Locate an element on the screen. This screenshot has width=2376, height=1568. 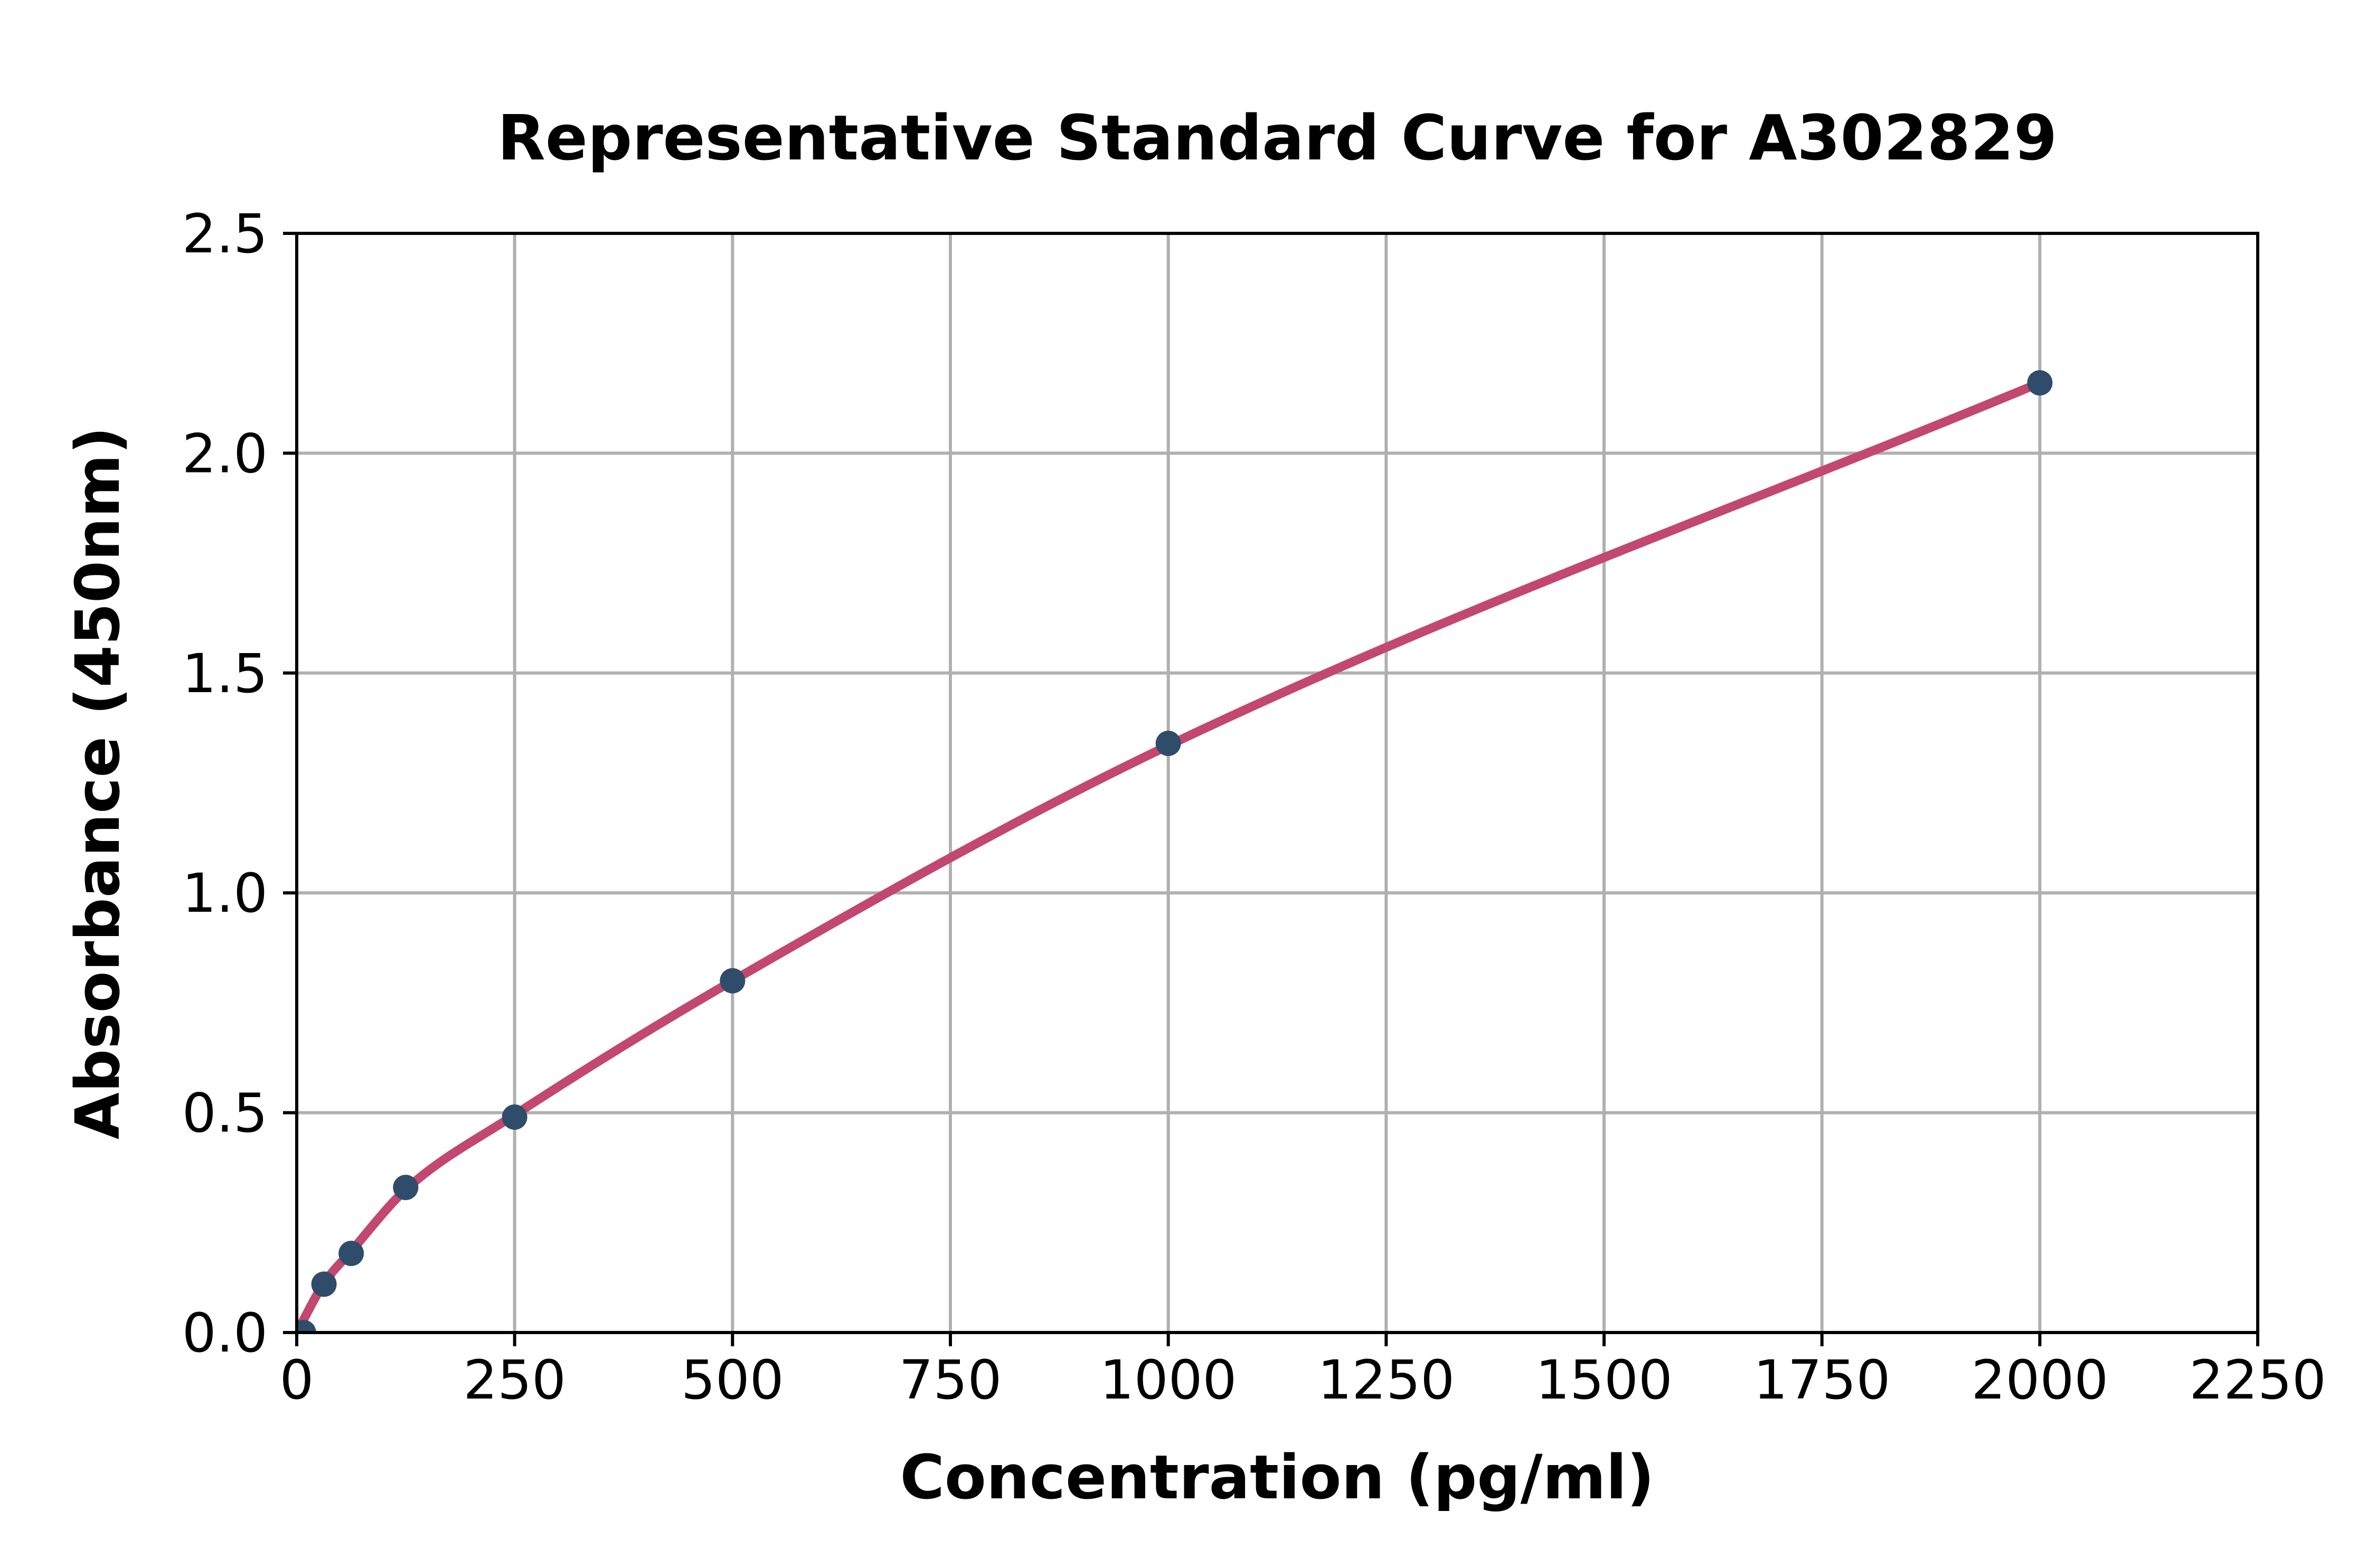
y-tick-label: 0.5 is located at coordinates (225, 1114).